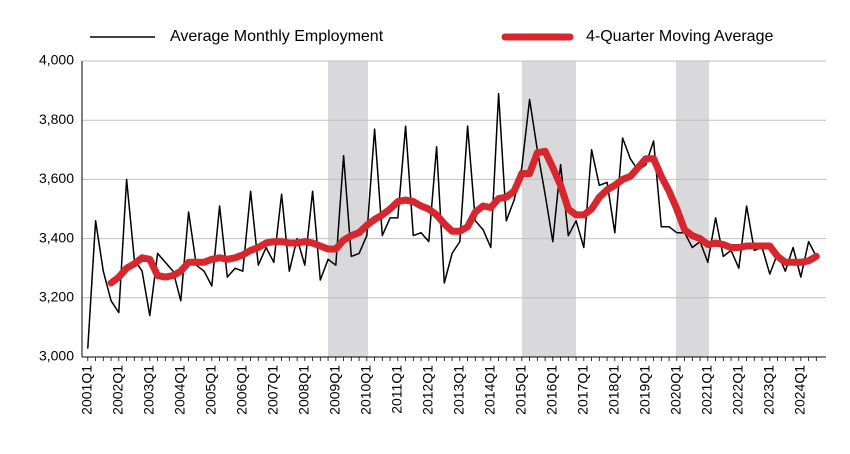  I want to click on x-tick-label: 2012Q1, so click(428, 390).